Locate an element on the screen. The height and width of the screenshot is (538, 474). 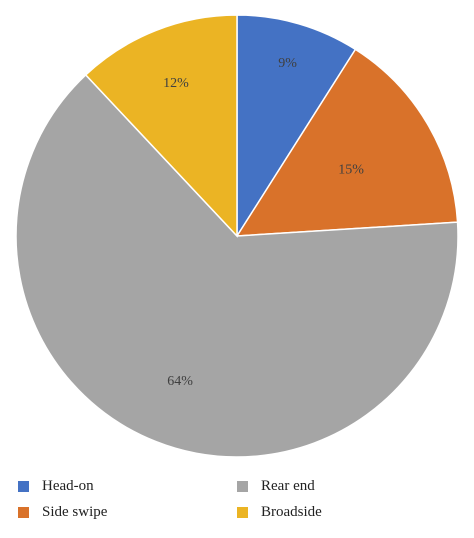
data-label-side-swipe: 15% is located at coordinates (351, 170).